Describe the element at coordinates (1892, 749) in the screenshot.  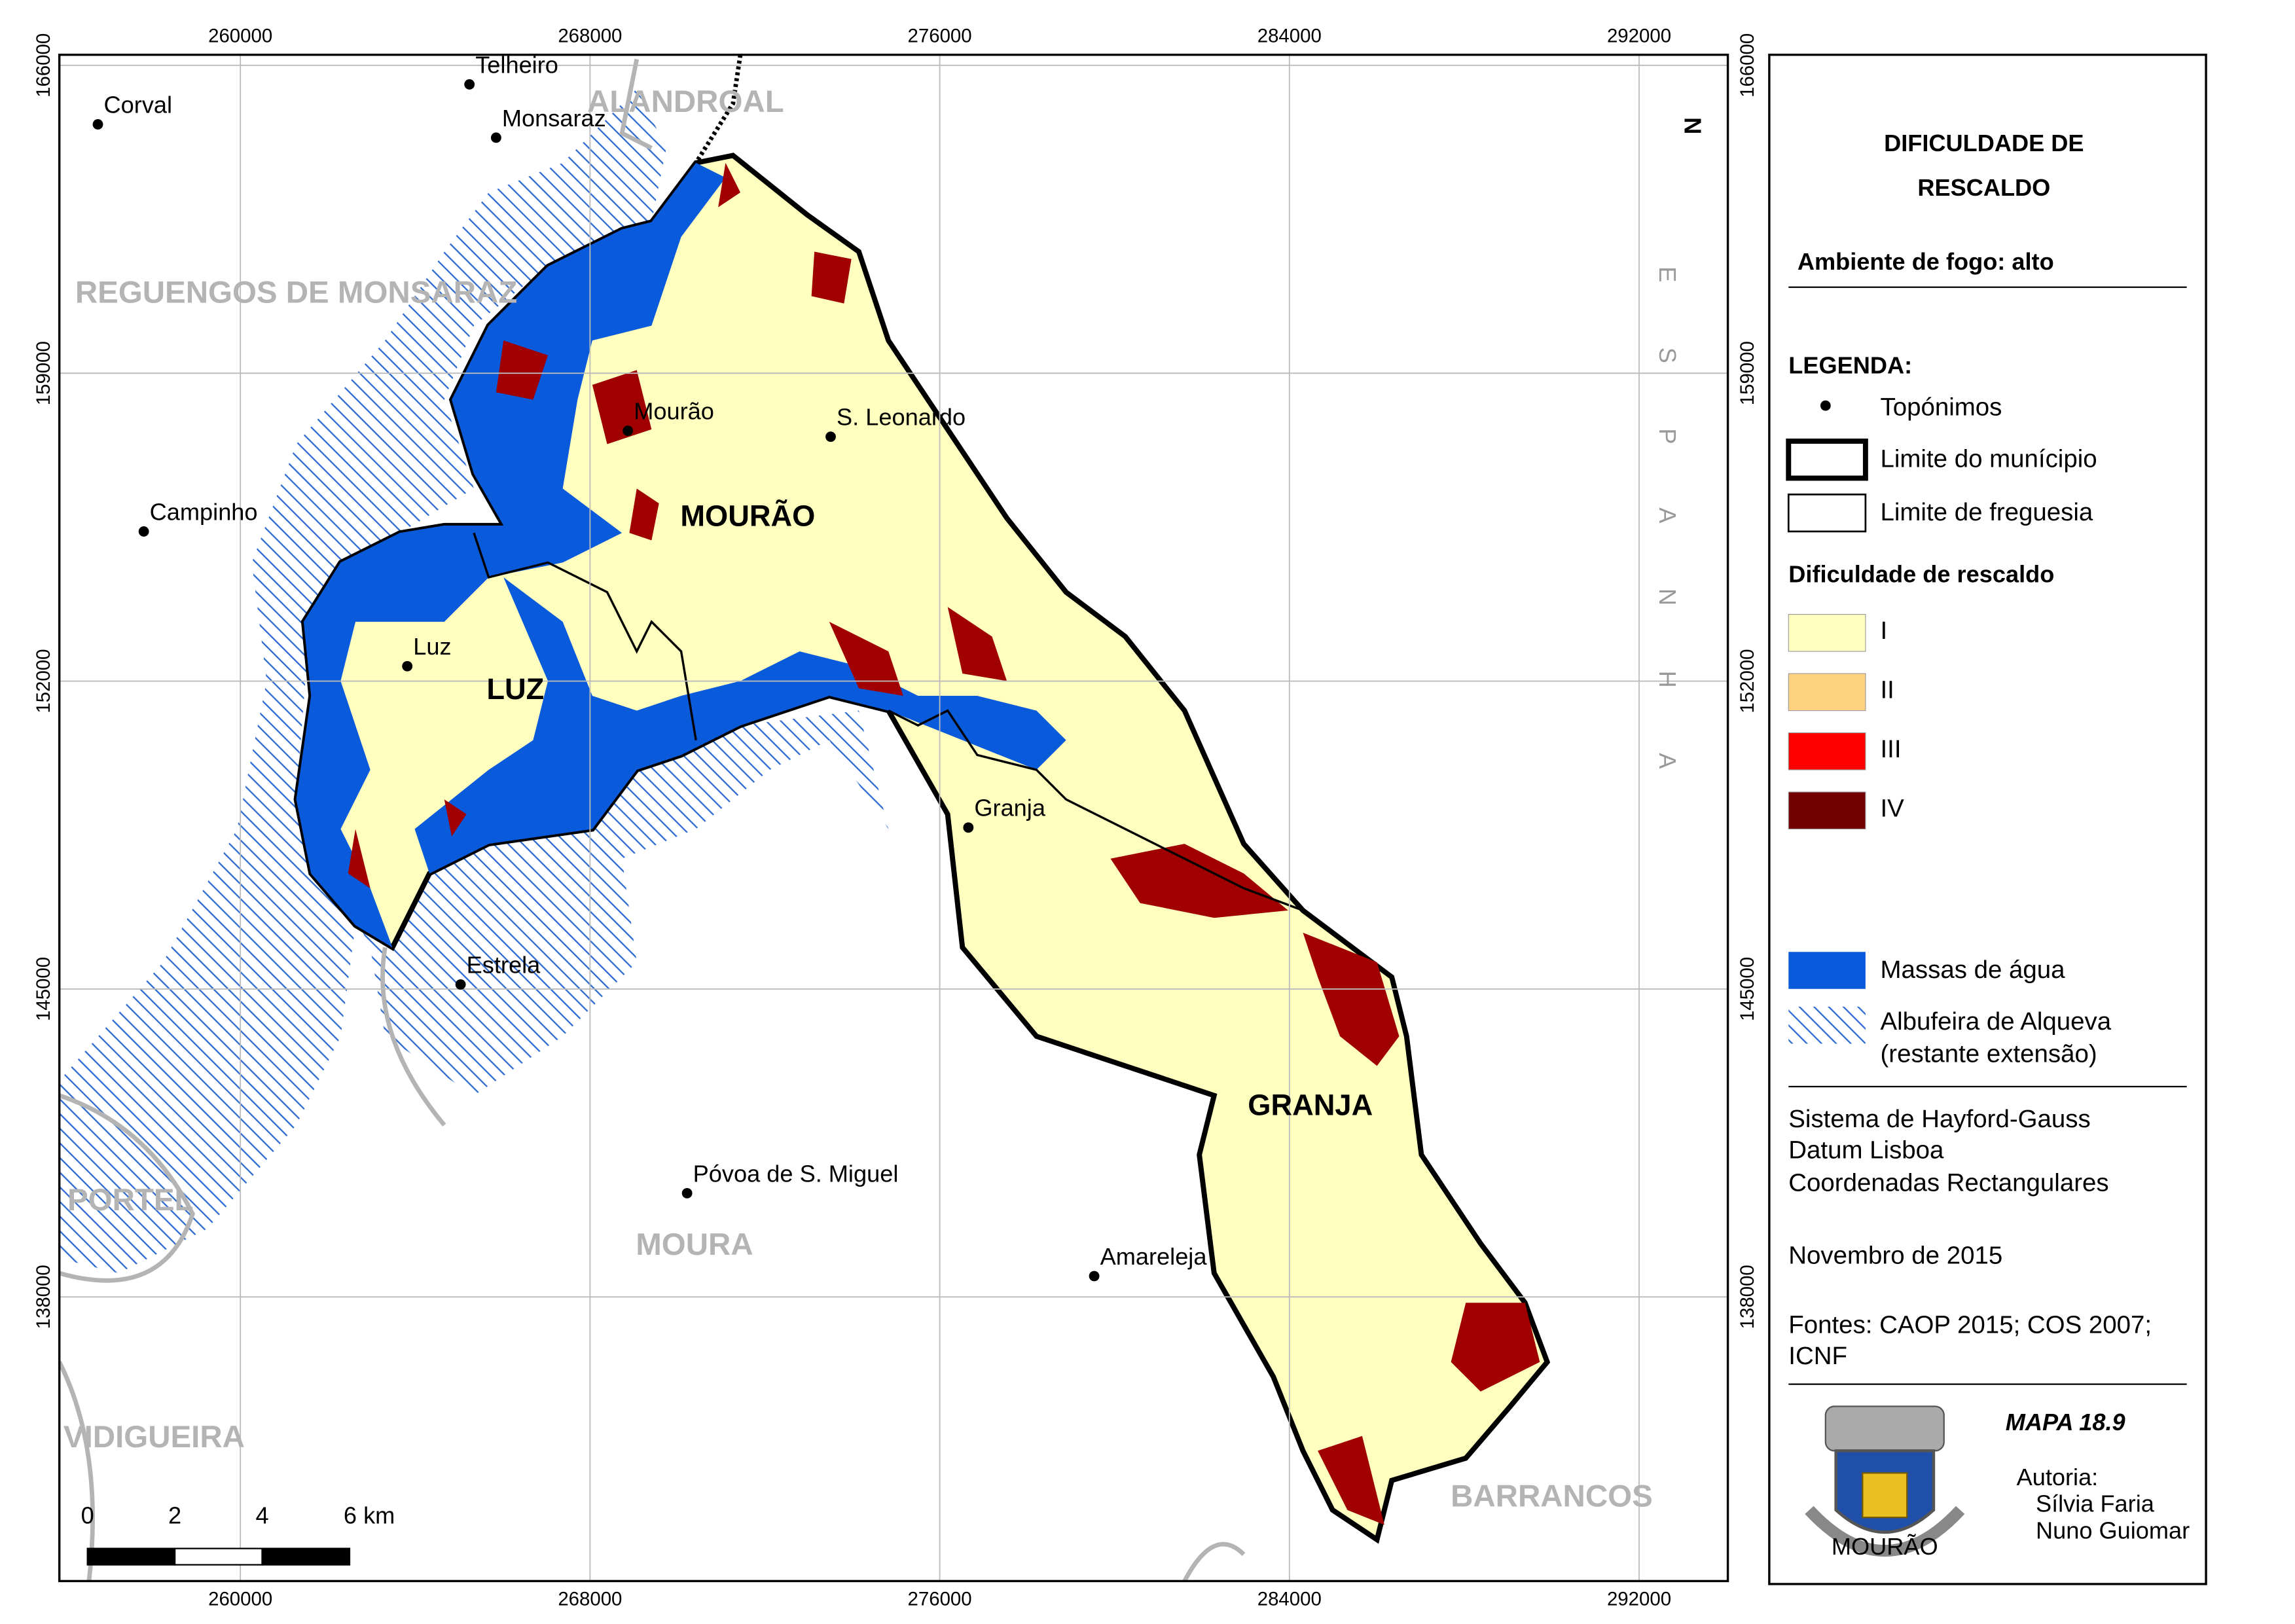
I see `legend-label: III` at that location.